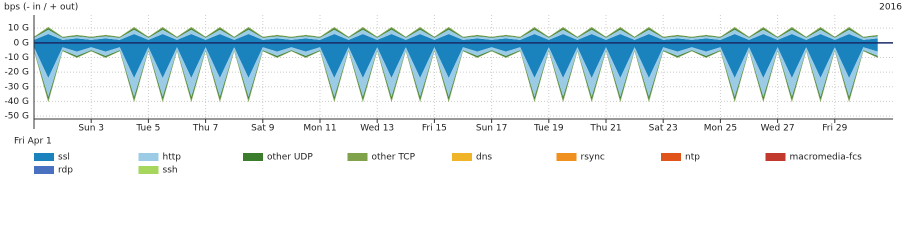 The image size is (906, 240). What do you see at coordinates (394, 158) in the screenshot?
I see `legend-label: other TCP` at bounding box center [394, 158].